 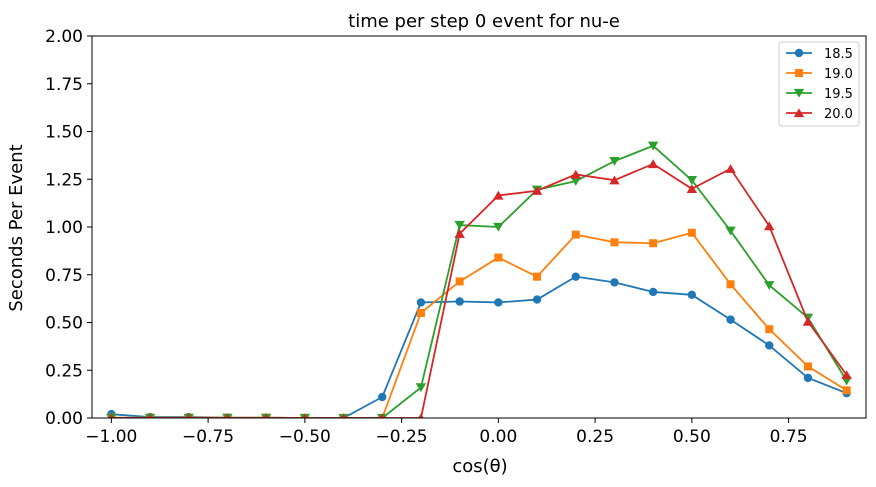 I want to click on y-tick-label: 0.00, so click(x=64, y=419).